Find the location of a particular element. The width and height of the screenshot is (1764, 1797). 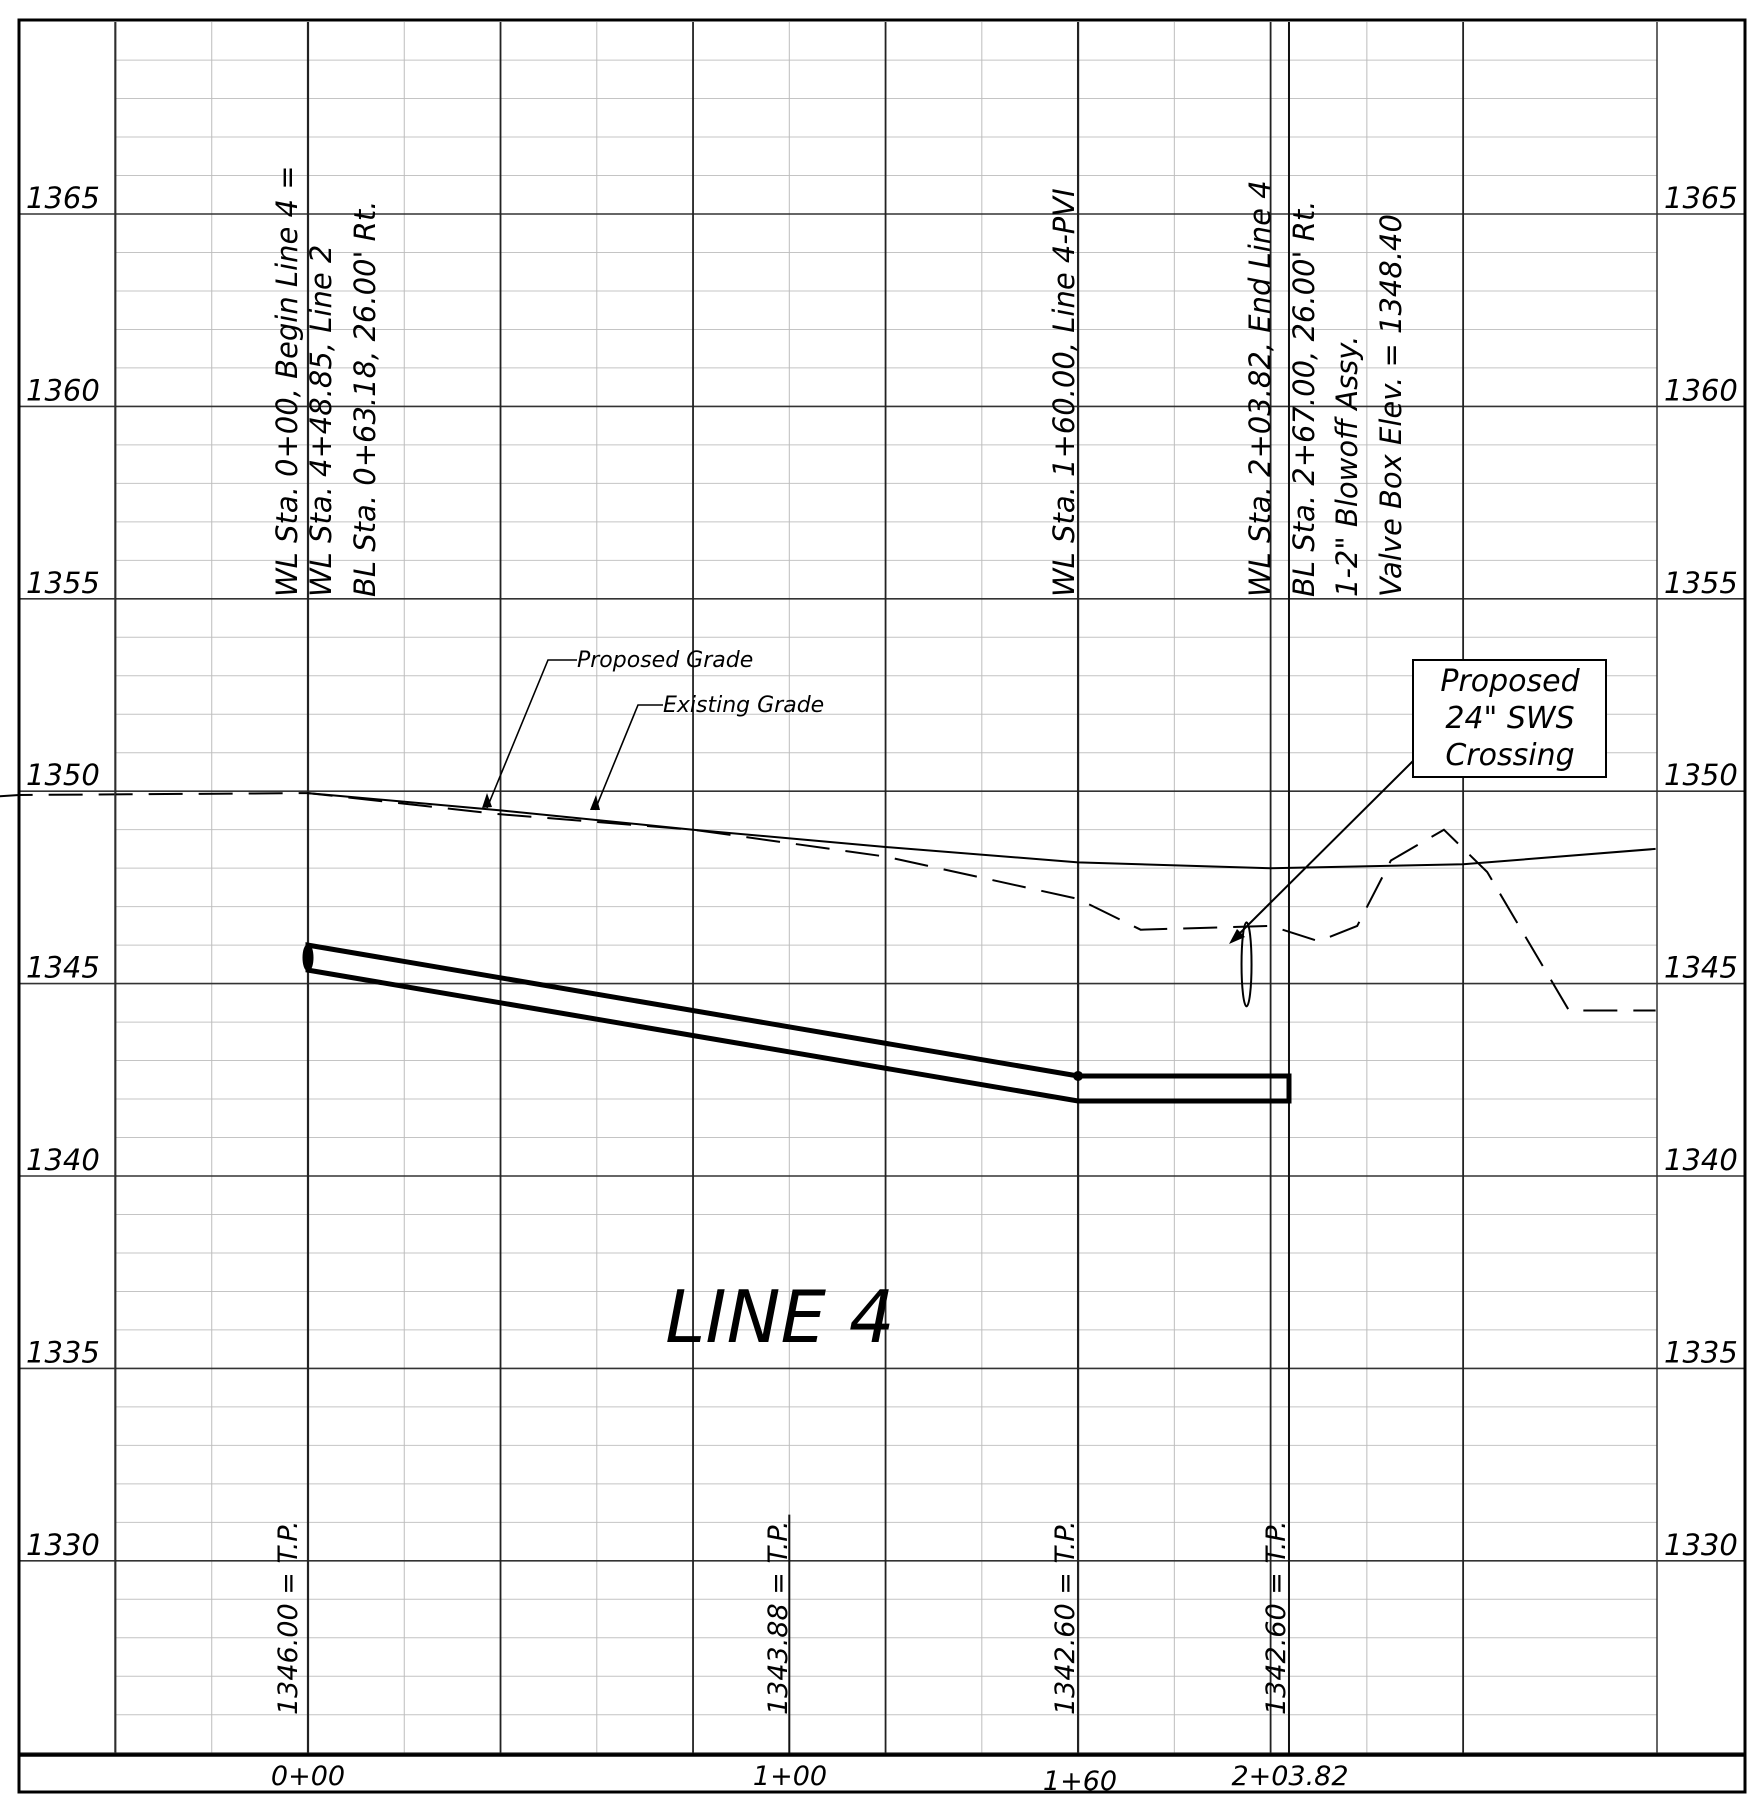

elevation-label-right: 1335 is located at coordinates (1701, 1352).